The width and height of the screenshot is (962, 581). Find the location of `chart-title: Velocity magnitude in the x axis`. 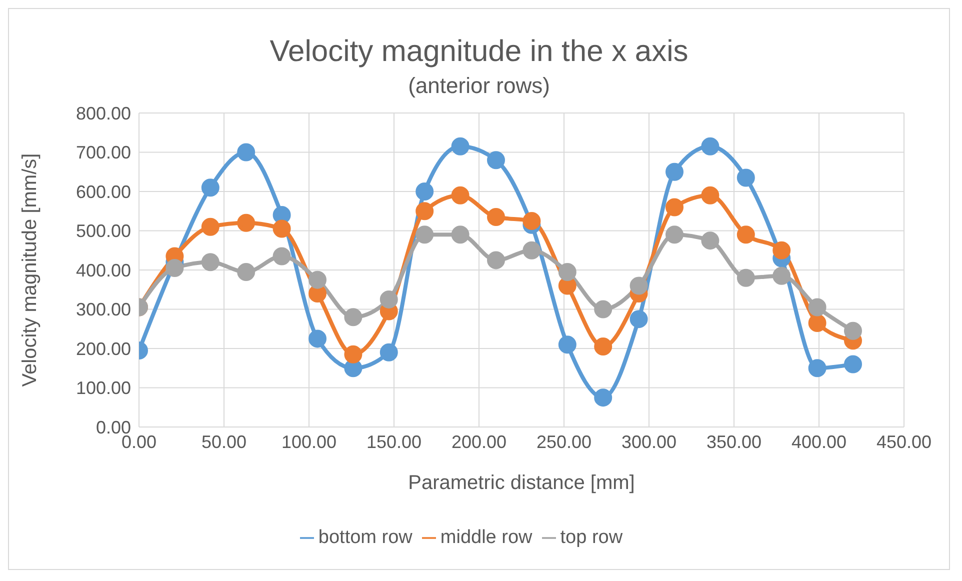

chart-title: Velocity magnitude in the x axis is located at coordinates (479, 51).